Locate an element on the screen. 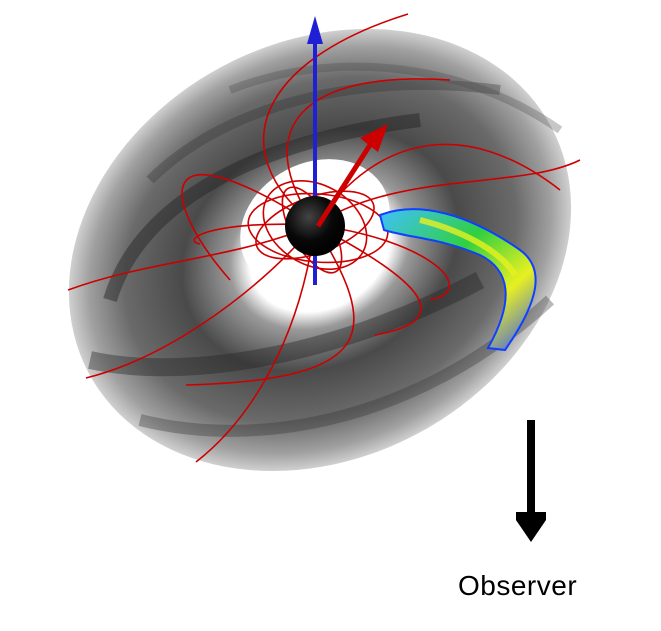  observer-label: Observer is located at coordinates (518, 585).